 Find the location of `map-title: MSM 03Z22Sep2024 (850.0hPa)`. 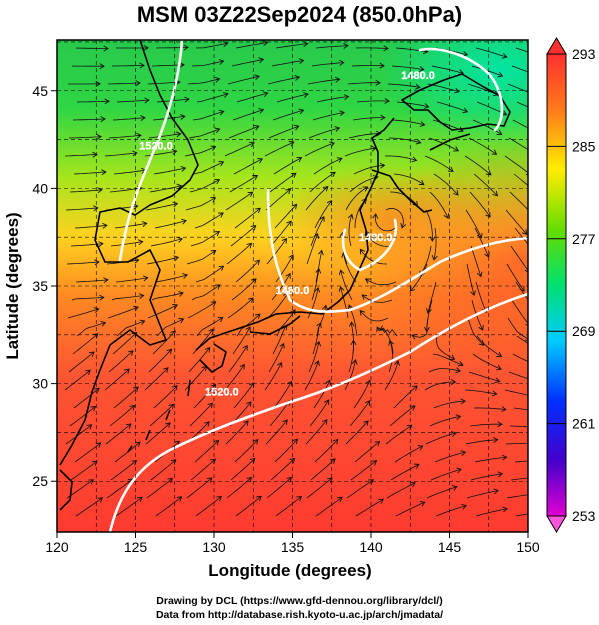

map-title: MSM 03Z22Sep2024 (850.0hPa) is located at coordinates (299, 14).